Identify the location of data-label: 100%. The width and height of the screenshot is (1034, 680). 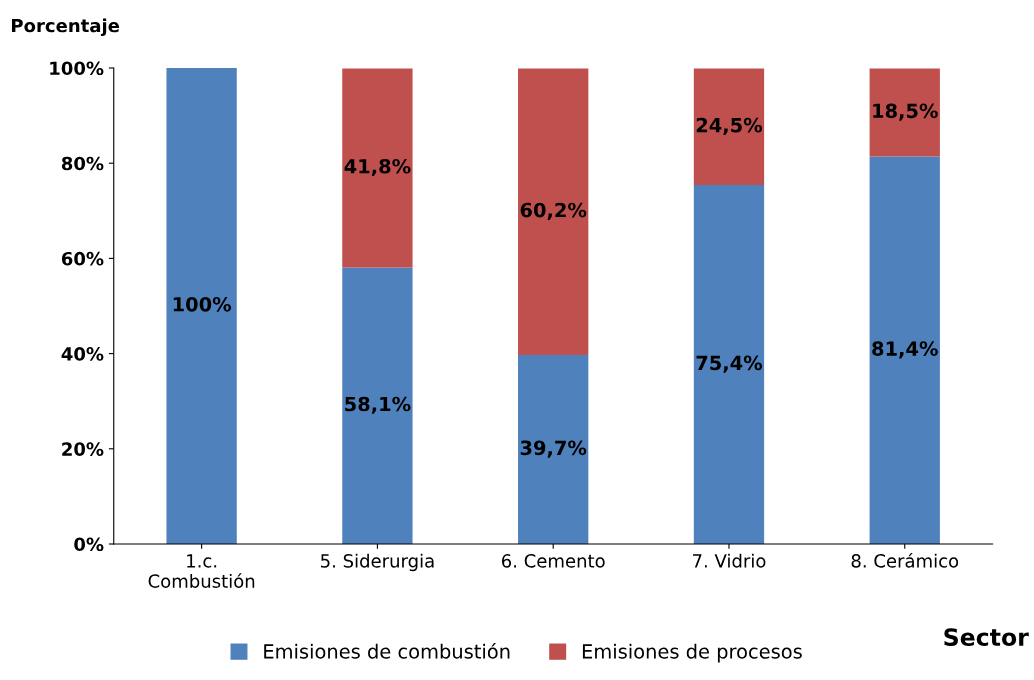
(202, 304).